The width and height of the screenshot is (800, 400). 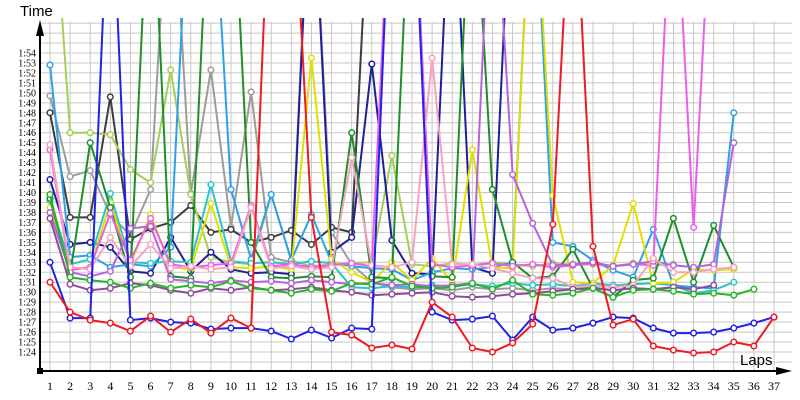 What do you see at coordinates (130, 386) in the screenshot?
I see `x-tick-label: 5` at bounding box center [130, 386].